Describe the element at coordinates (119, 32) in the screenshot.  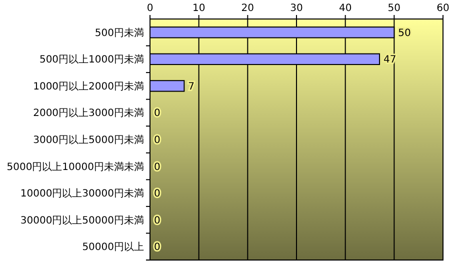
I see `y-tick-label: 500円未満` at that location.